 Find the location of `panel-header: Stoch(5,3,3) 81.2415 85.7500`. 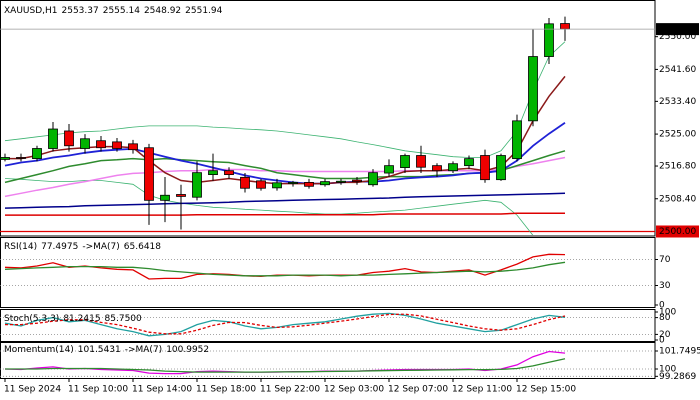

panel-header: Stoch(5,3,3) 81.2415 85.7500 is located at coordinates (73, 319).